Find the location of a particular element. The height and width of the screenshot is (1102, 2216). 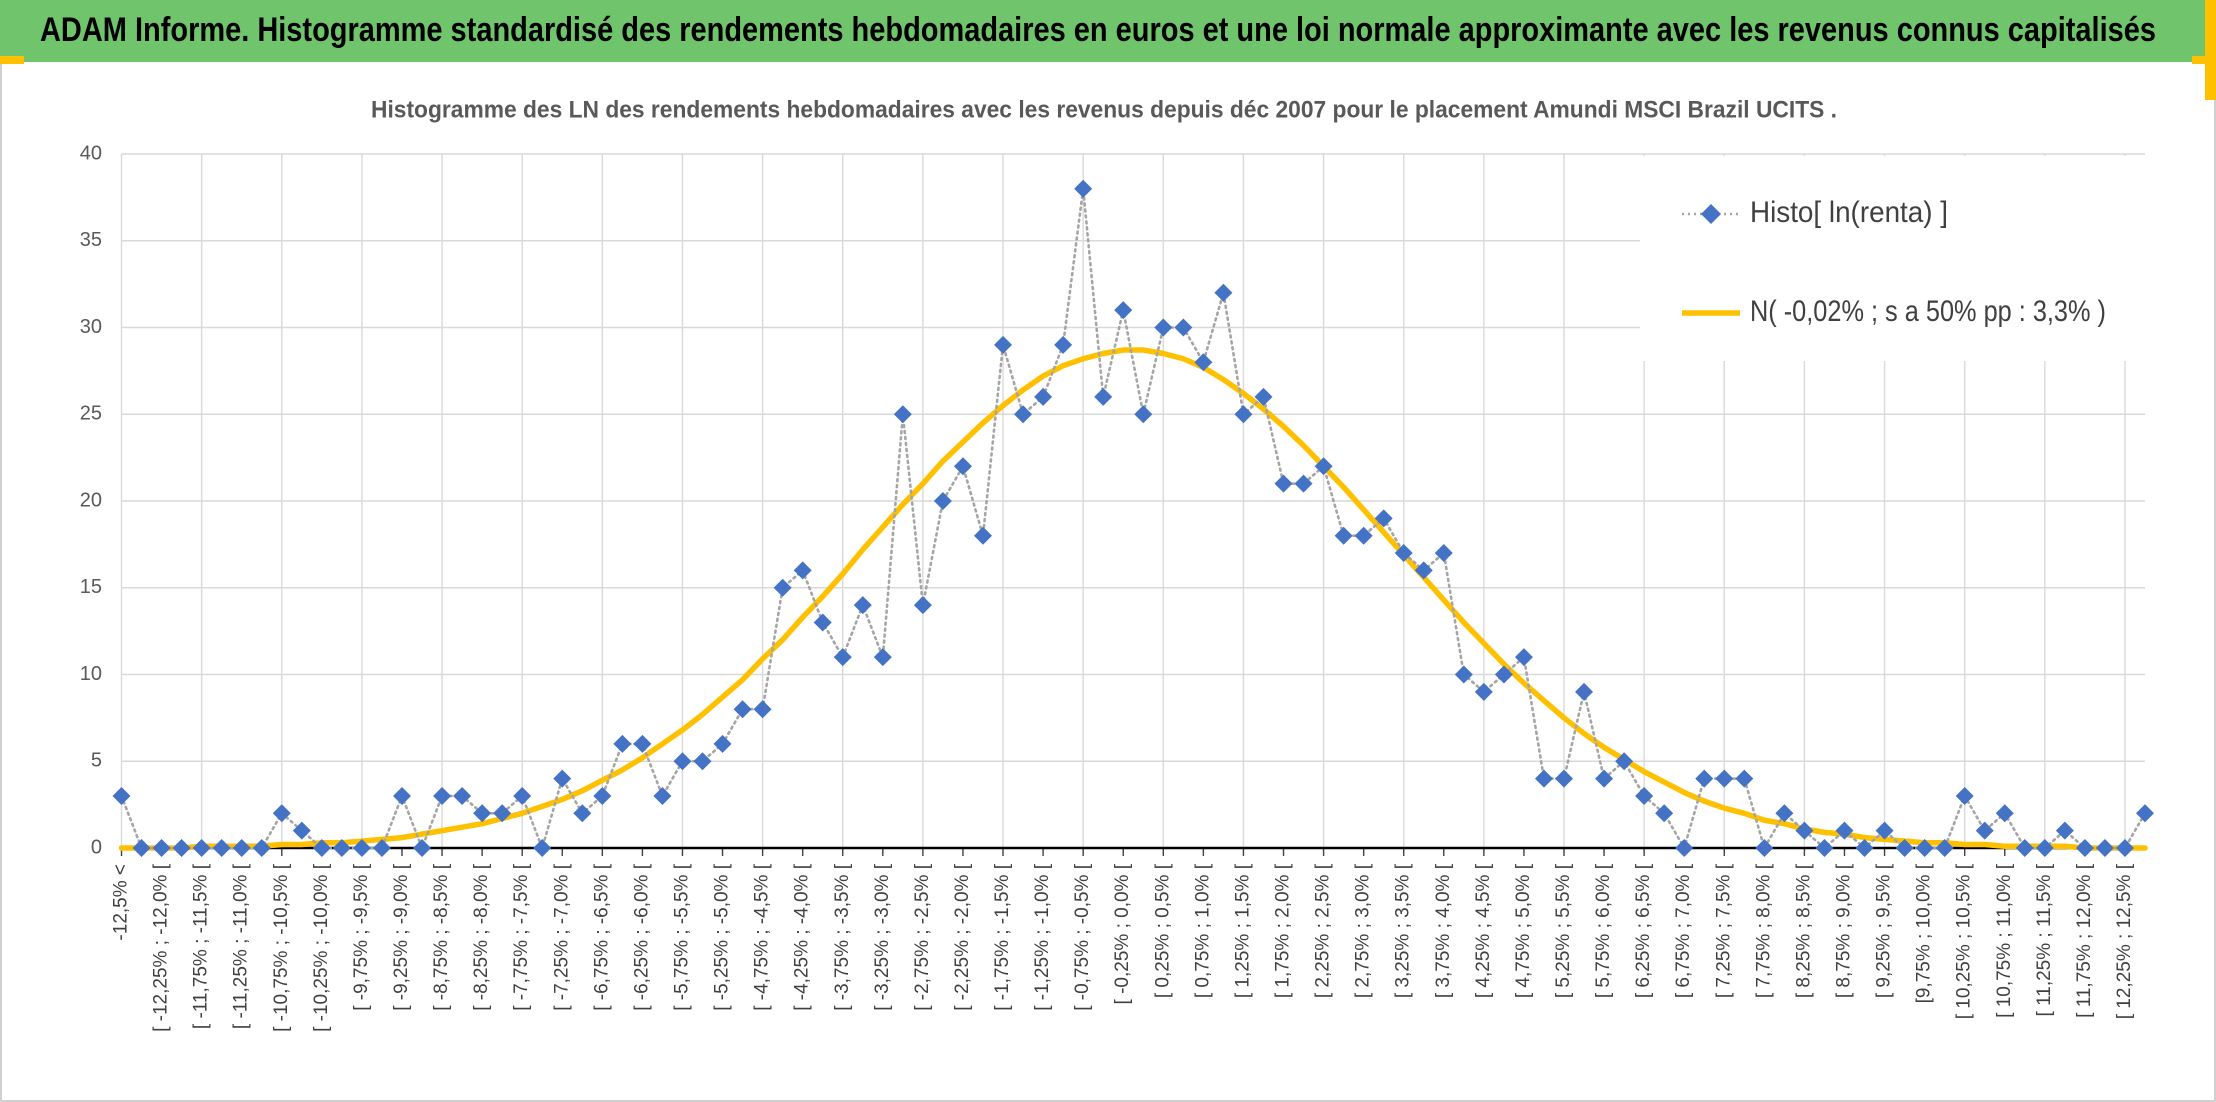

legend-marker is located at coordinates (1711, 214).